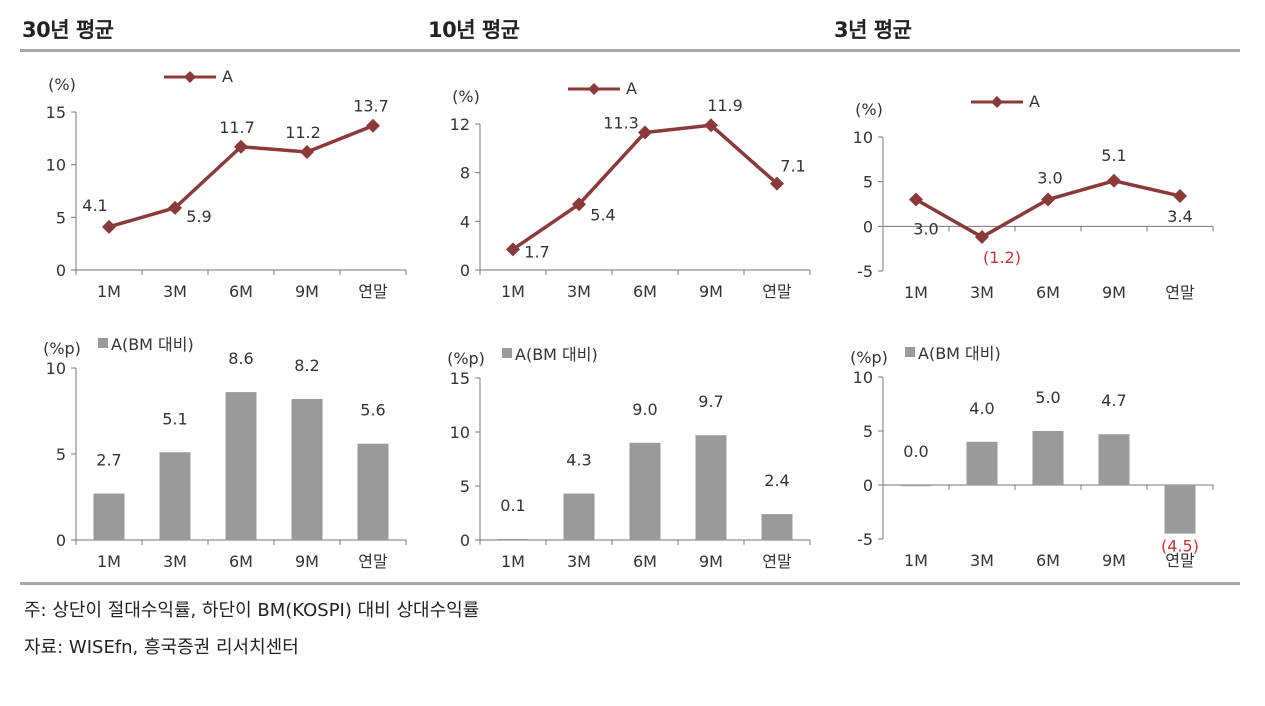  I want to click on c0-data-label-2: 11.7, so click(237, 127).